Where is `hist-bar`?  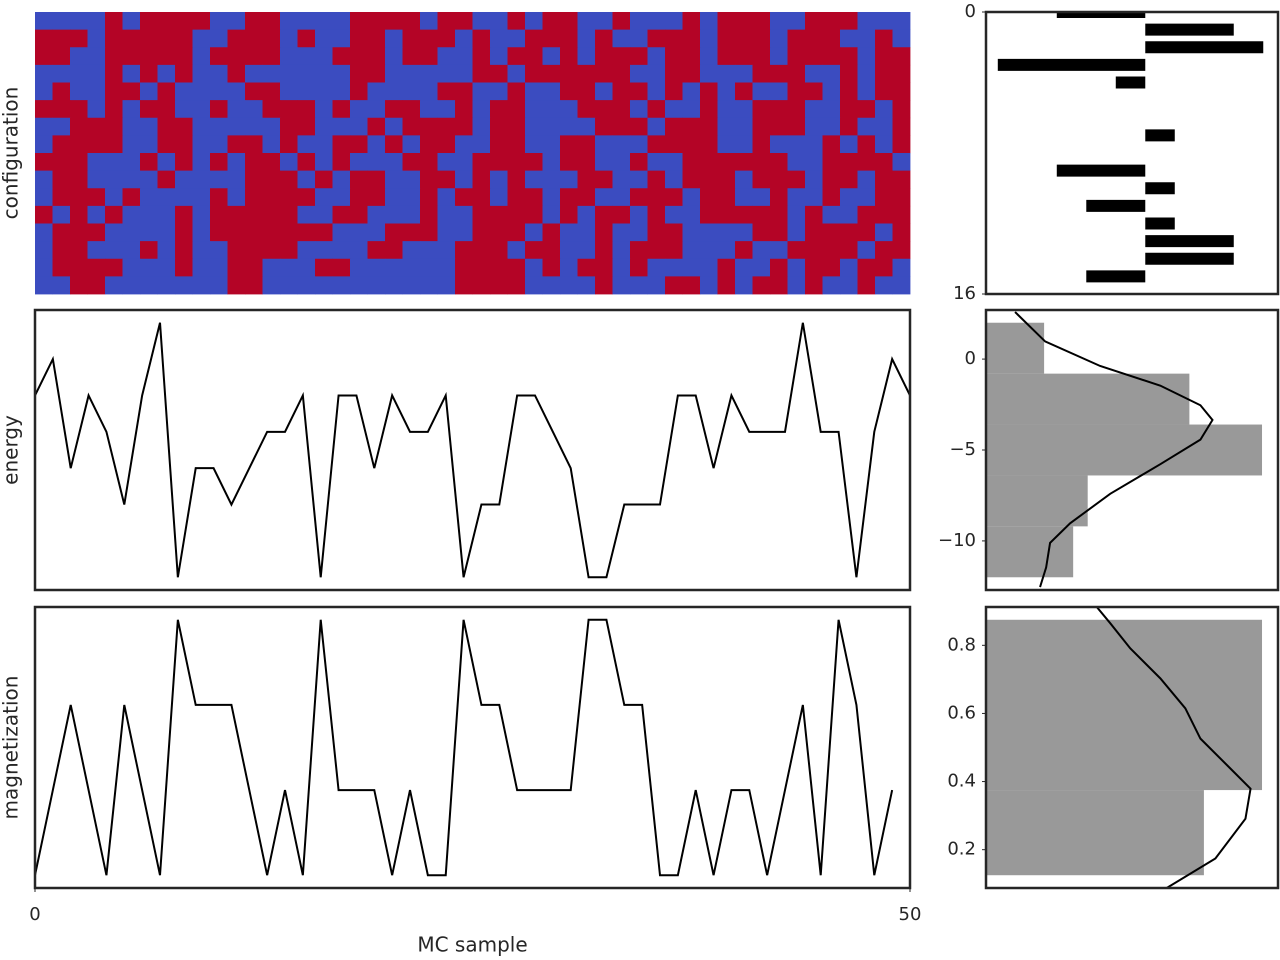 hist-bar is located at coordinates (1088, 399).